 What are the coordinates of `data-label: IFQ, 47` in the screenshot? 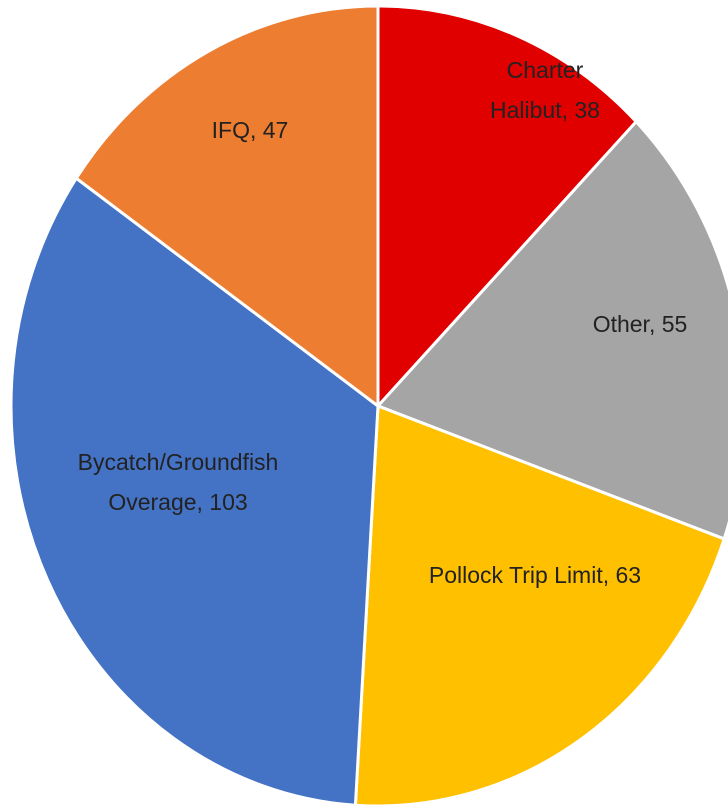 It's located at (250, 130).